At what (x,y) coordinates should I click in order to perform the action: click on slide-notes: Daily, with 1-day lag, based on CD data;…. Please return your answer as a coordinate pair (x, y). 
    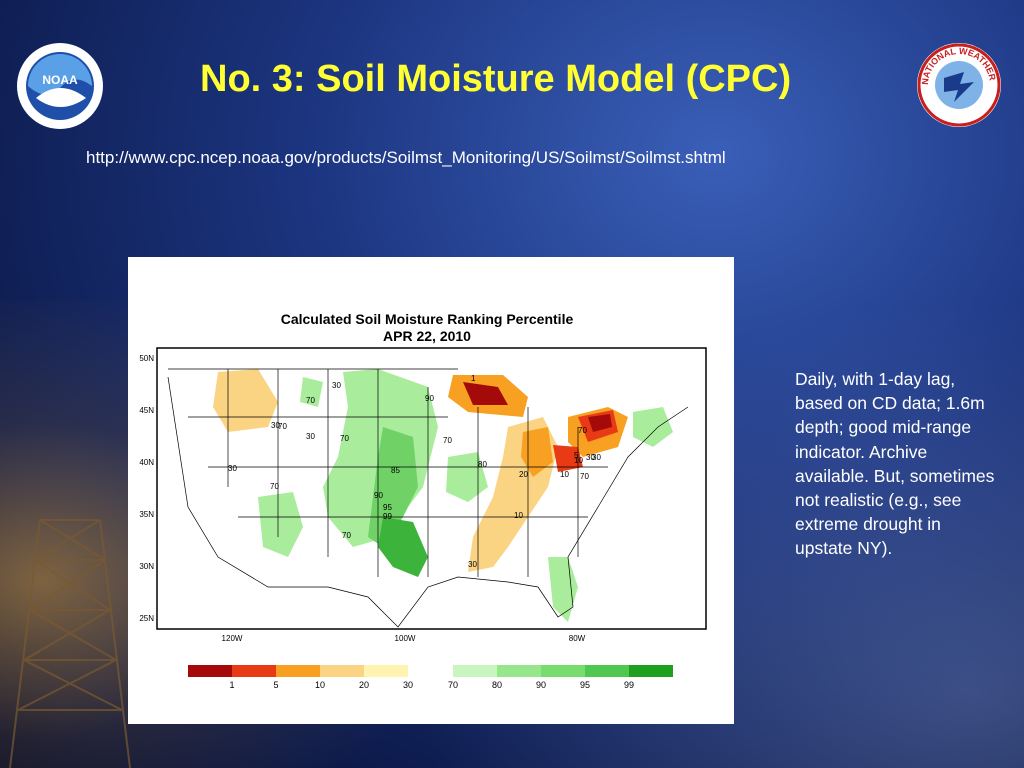
    Looking at the image, I should click on (895, 464).